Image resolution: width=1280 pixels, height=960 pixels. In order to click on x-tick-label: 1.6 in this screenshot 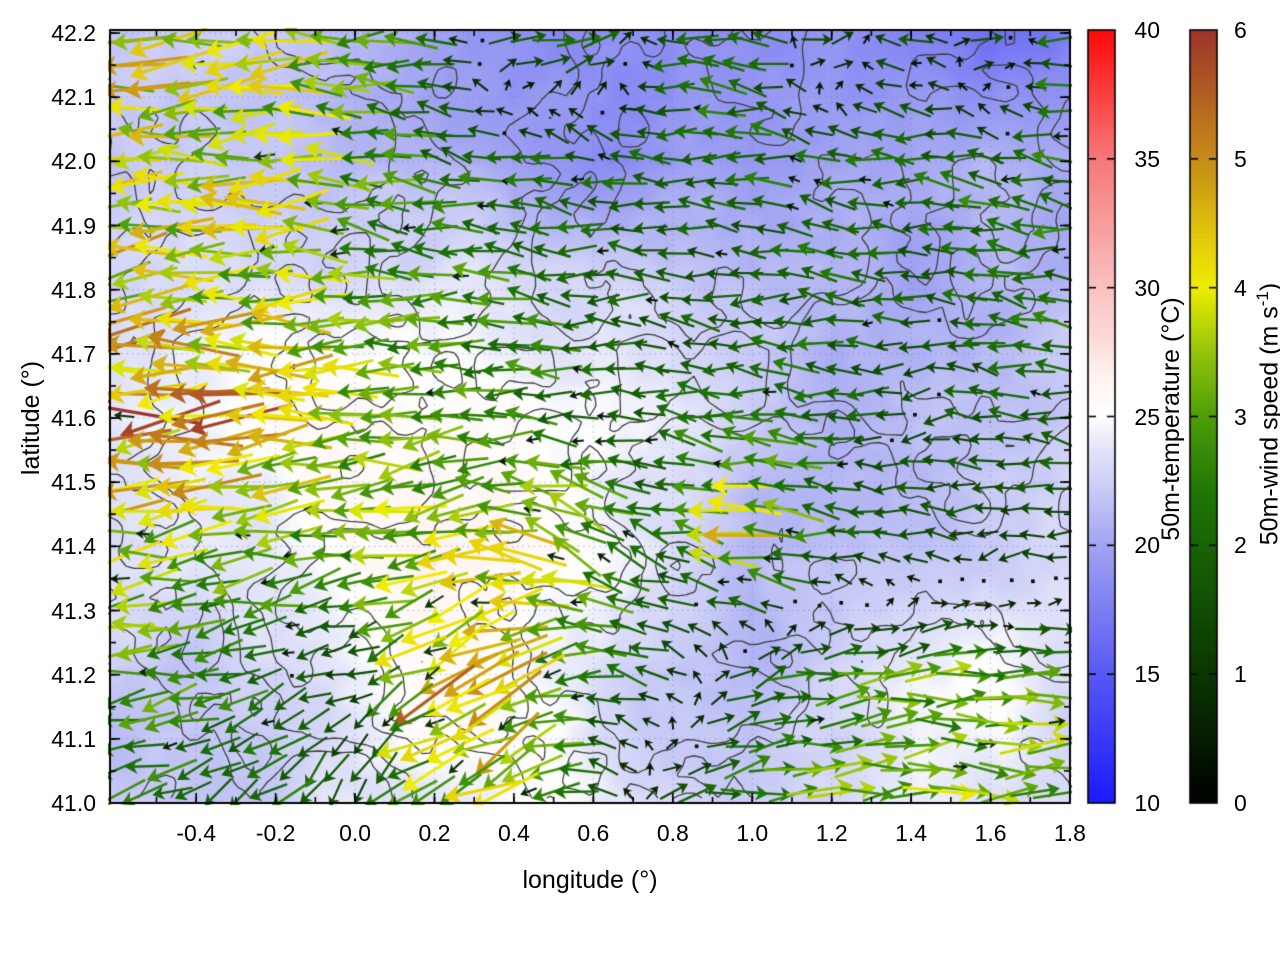, I will do `click(990, 833)`.